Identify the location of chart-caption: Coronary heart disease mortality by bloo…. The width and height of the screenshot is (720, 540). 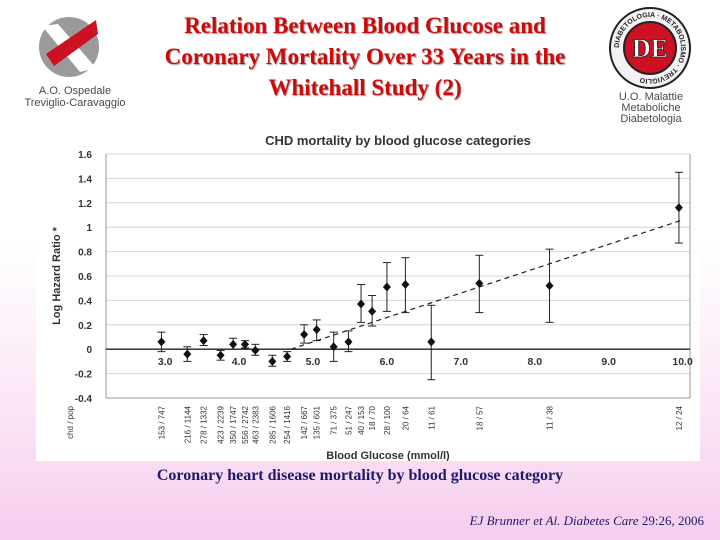
(360, 475).